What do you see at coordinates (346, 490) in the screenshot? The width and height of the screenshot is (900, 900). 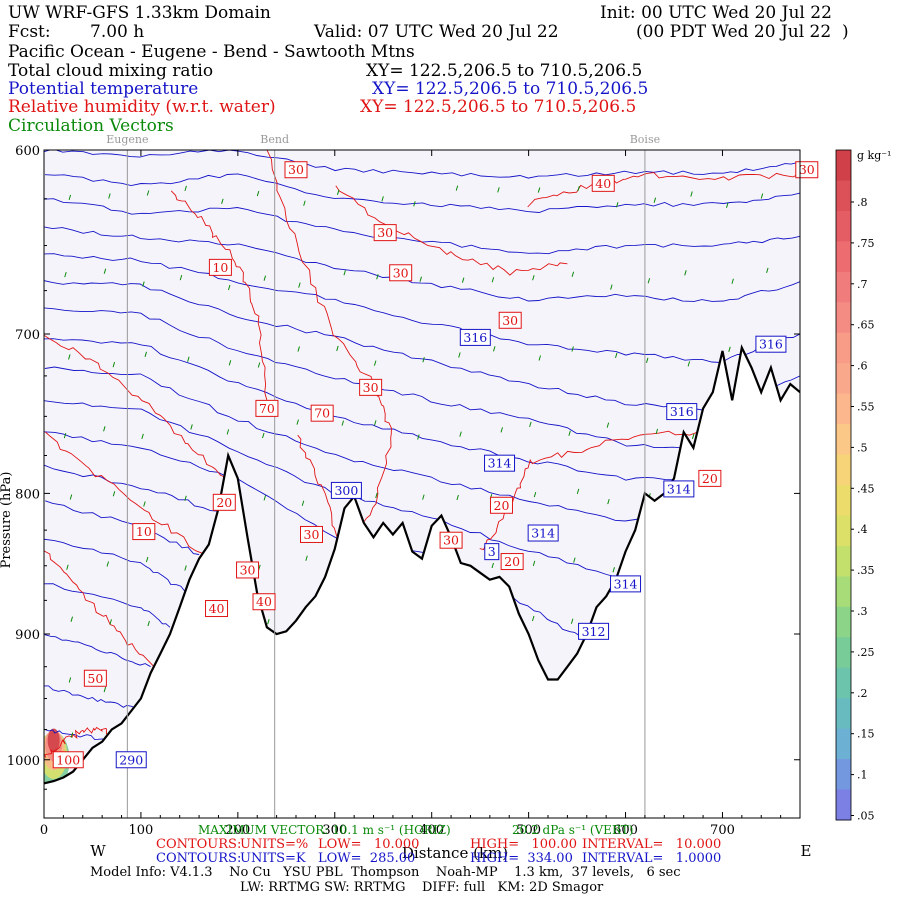 I see `theta-contour-label: 300` at bounding box center [346, 490].